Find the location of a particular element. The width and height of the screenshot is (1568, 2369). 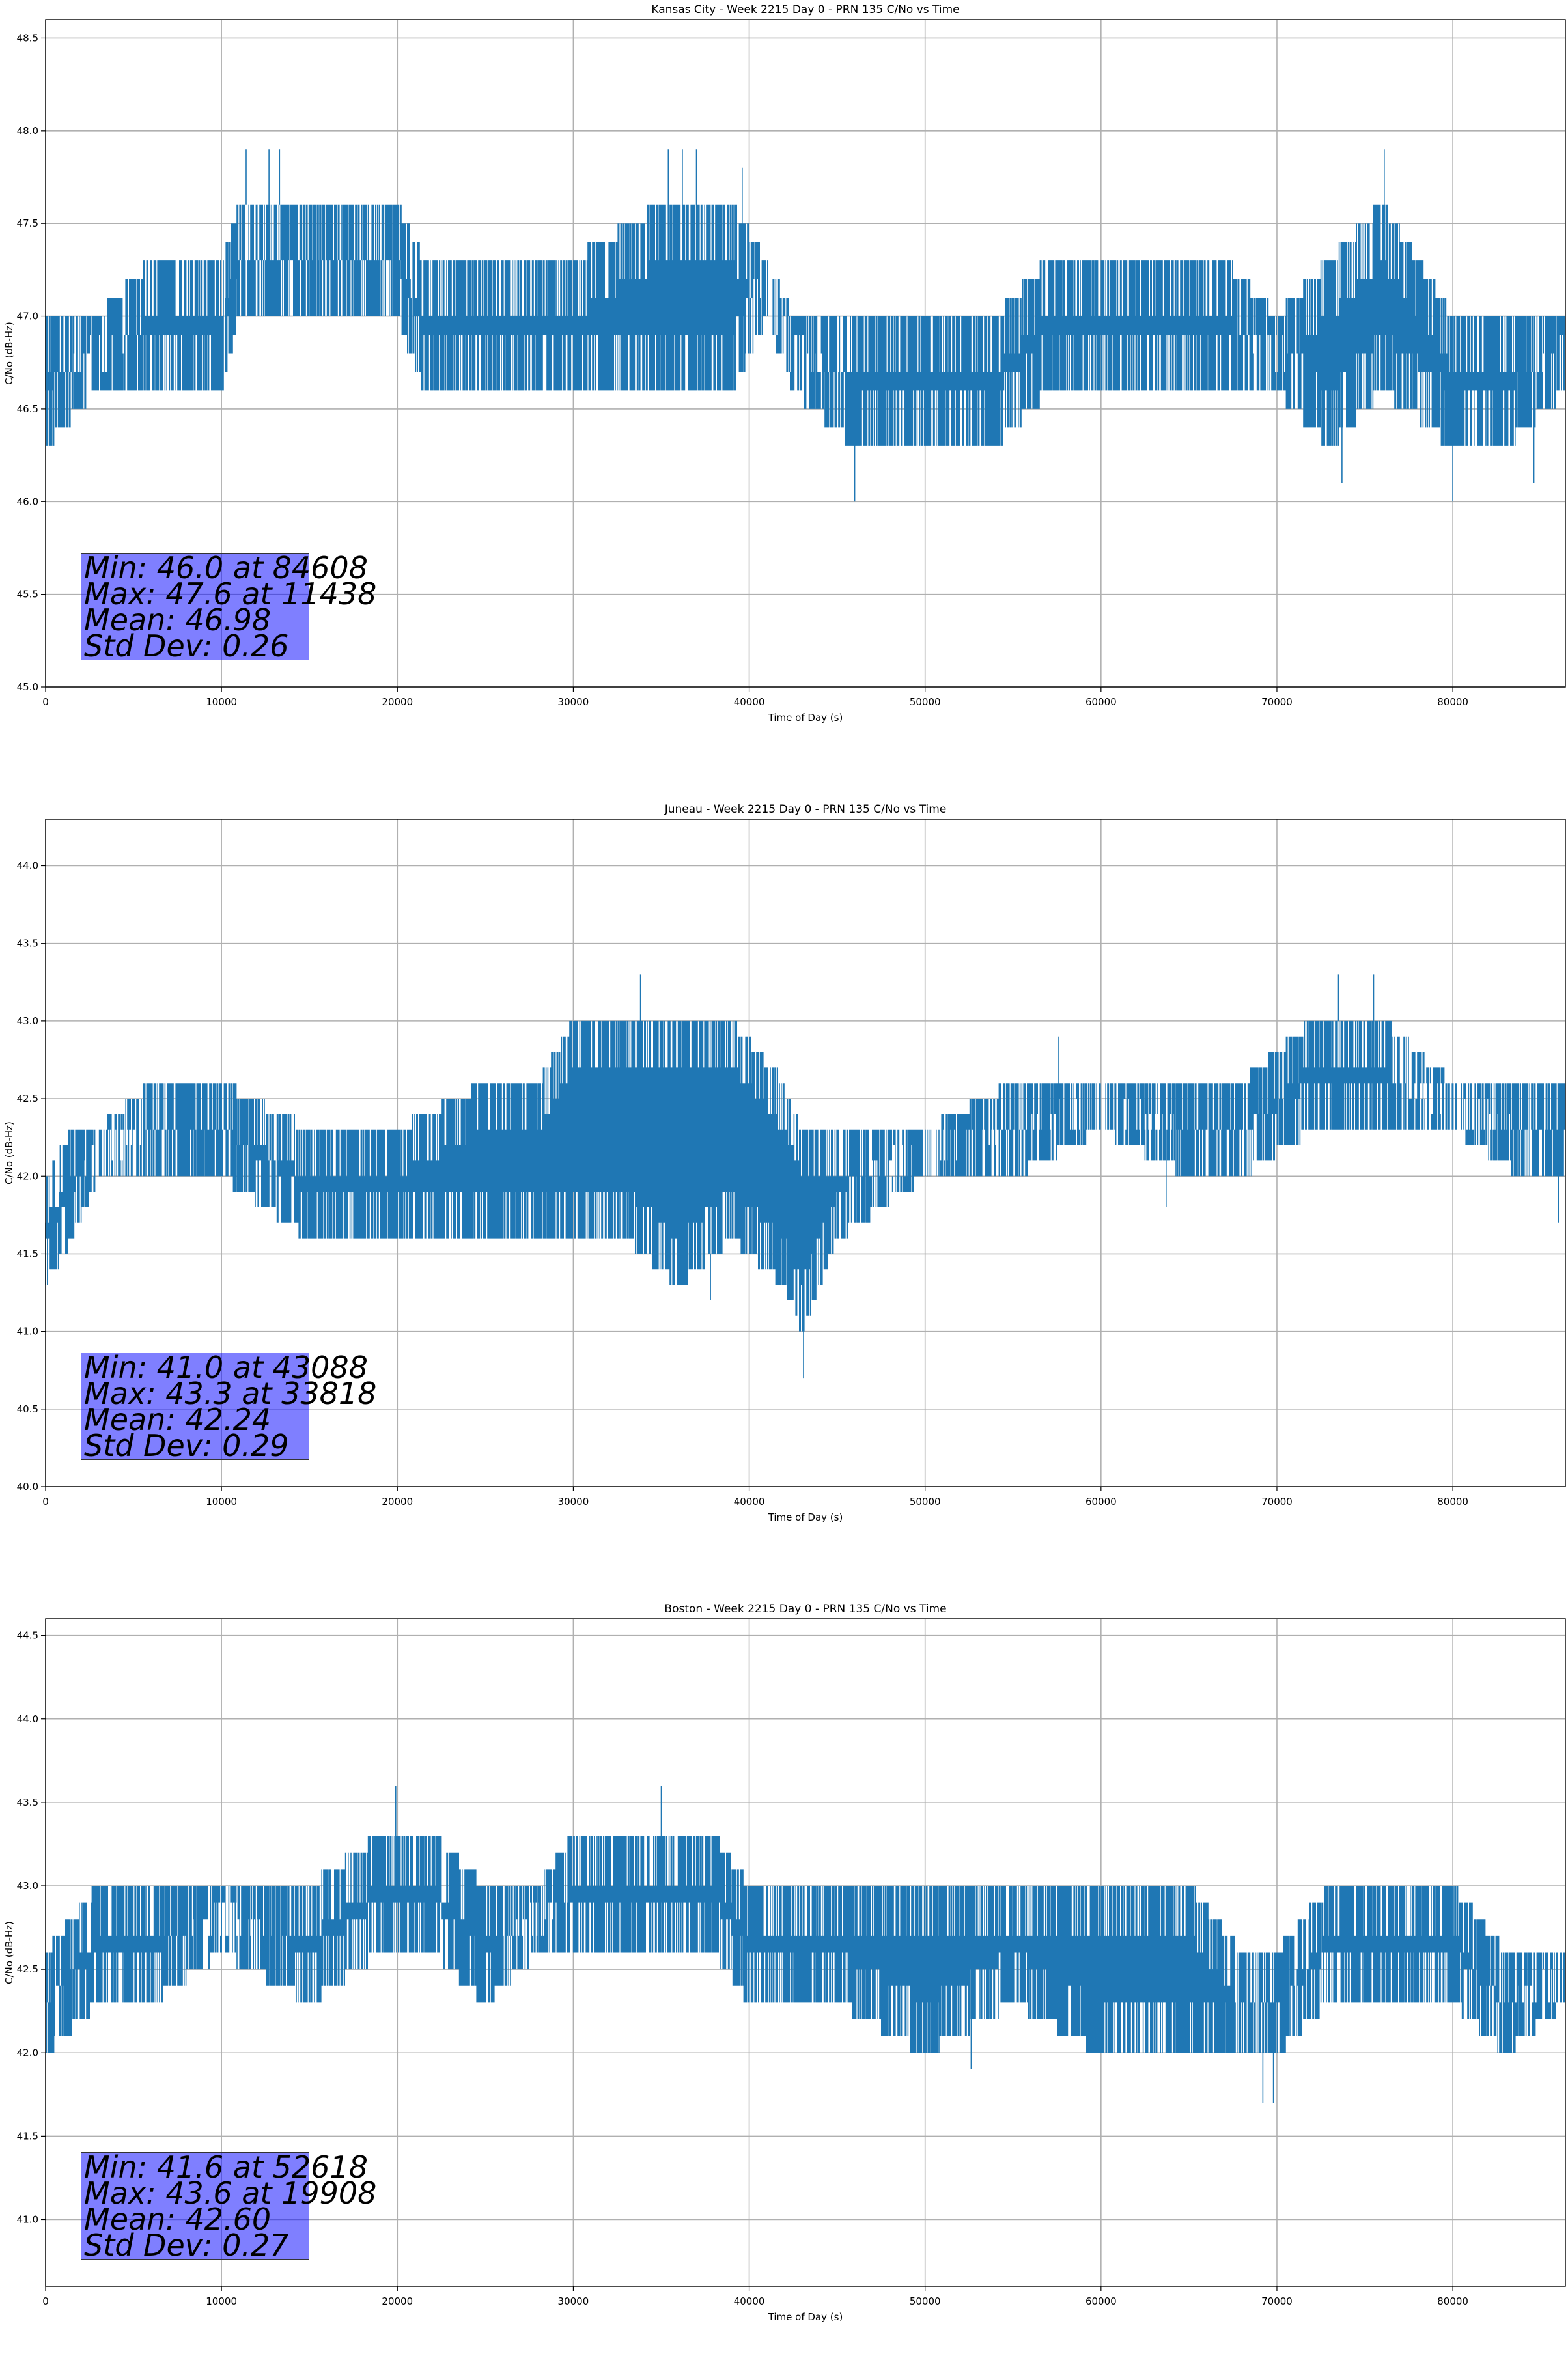

stat-mean: Mean: 42.60 is located at coordinates (178, 2219).